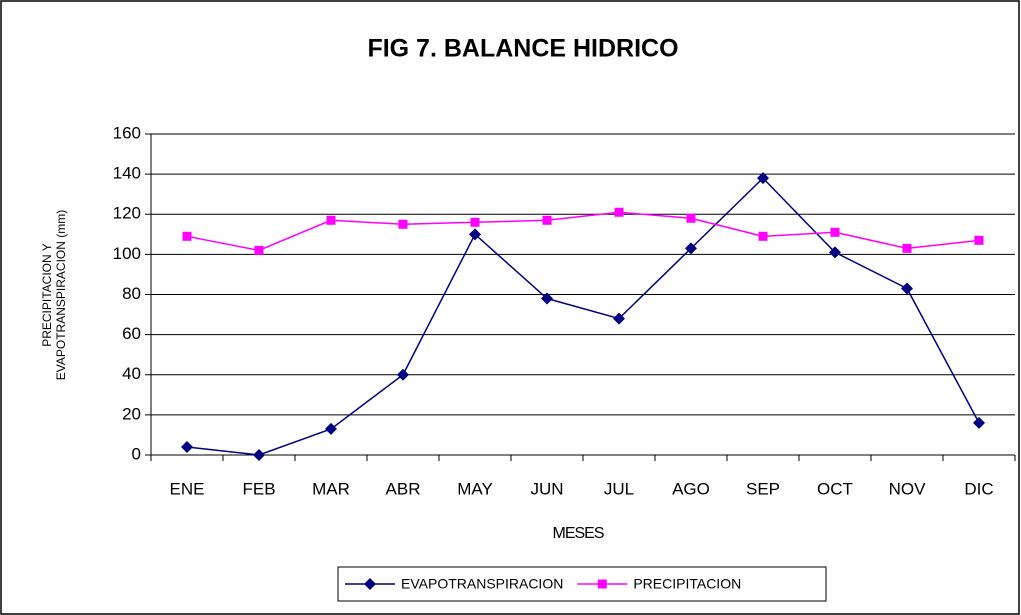 This screenshot has height=615, width=1021. What do you see at coordinates (131, 413) in the screenshot?
I see `y-tick-label: 20` at bounding box center [131, 413].